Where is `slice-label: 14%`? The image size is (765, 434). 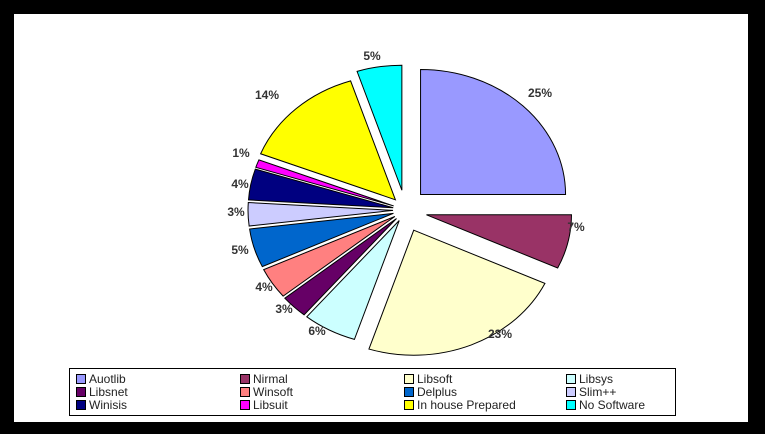 slice-label: 14% is located at coordinates (267, 95).